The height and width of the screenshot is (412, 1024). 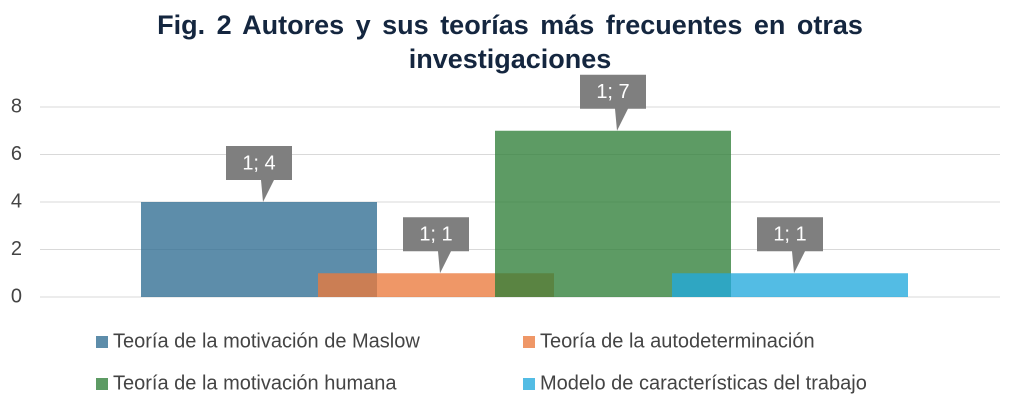 What do you see at coordinates (16, 296) in the screenshot?
I see `y-tick-label: 0` at bounding box center [16, 296].